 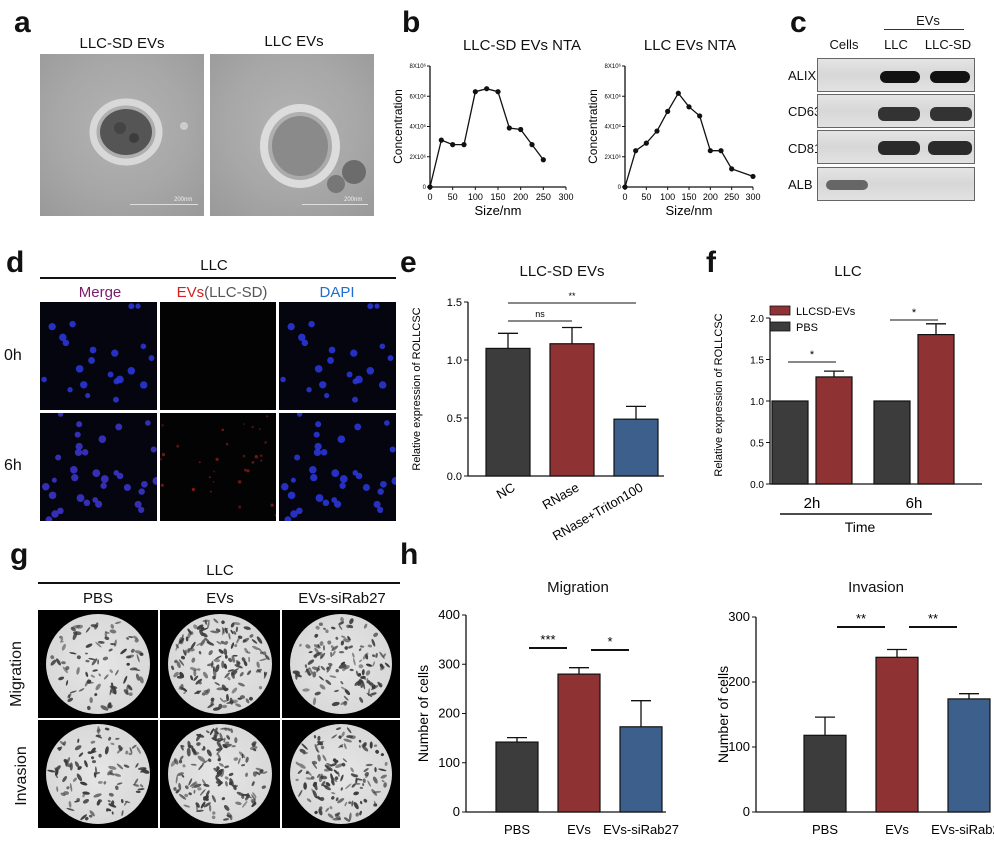 I want to click on blot-lane-llc-sd: LLC-SD, so click(x=948, y=44).